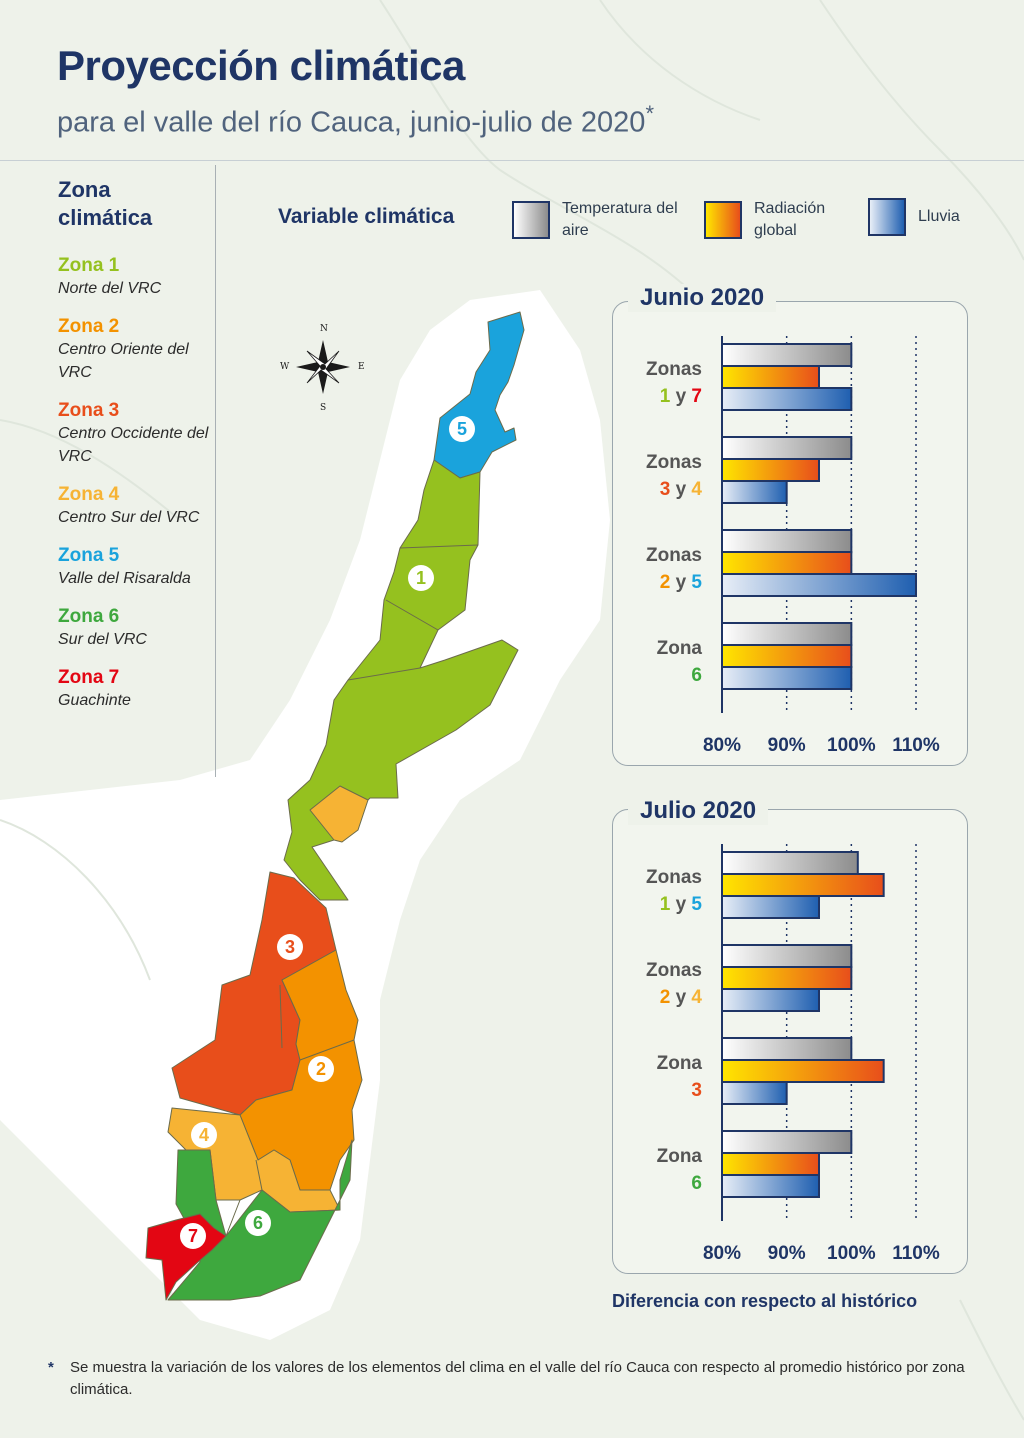 This screenshot has height=1438, width=1024. I want to click on map-zone-6-badge: 6, so click(258, 1223).